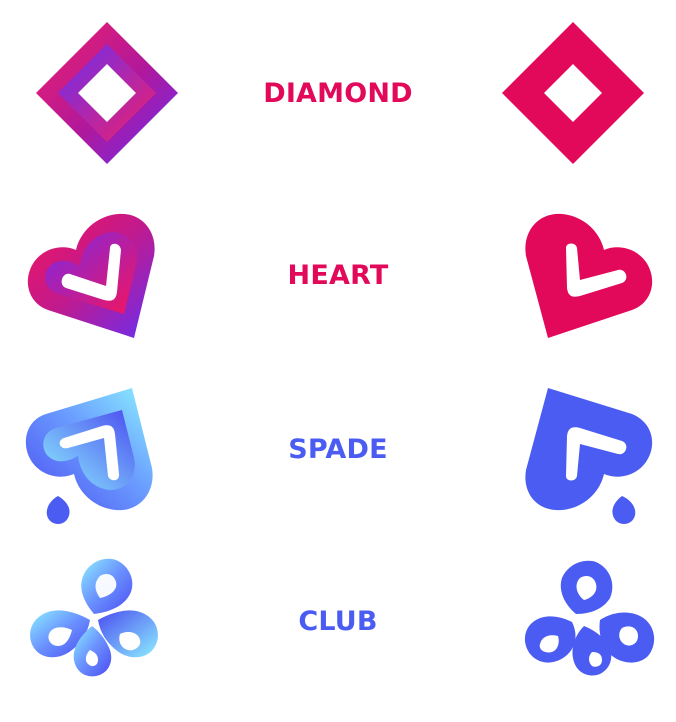 This screenshot has width=676, height=722. I want to click on label-diamond: DIAMOND, so click(338, 93).